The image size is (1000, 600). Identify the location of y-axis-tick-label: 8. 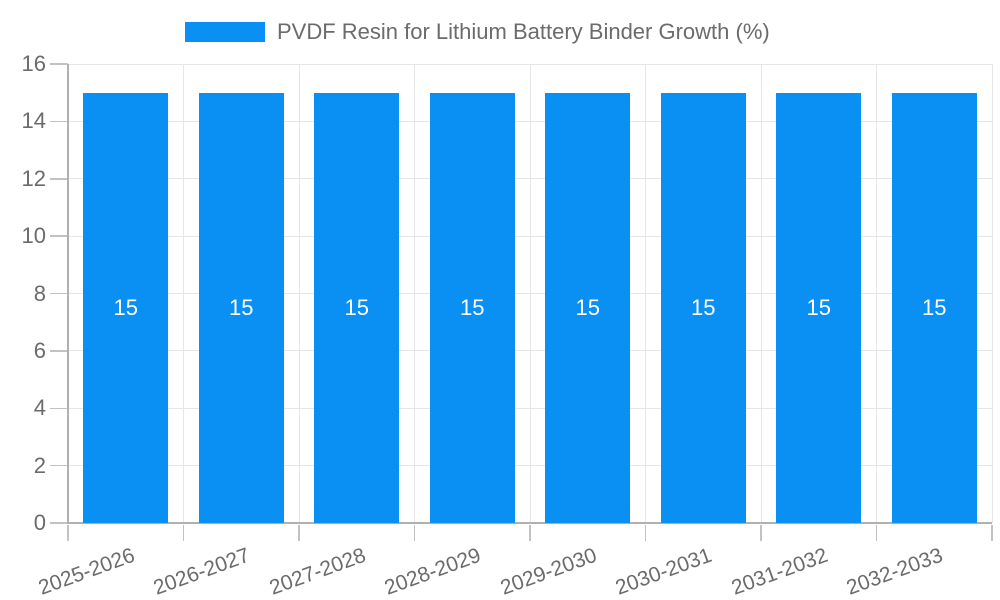
(39, 293).